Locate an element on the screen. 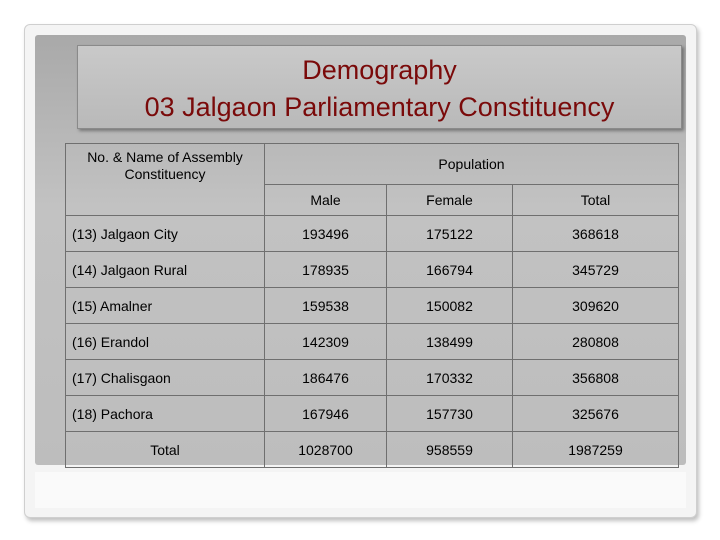 The image size is (720, 540). table-row: (14) Jalgaon Rural 178935 166794 345729 is located at coordinates (372, 269).